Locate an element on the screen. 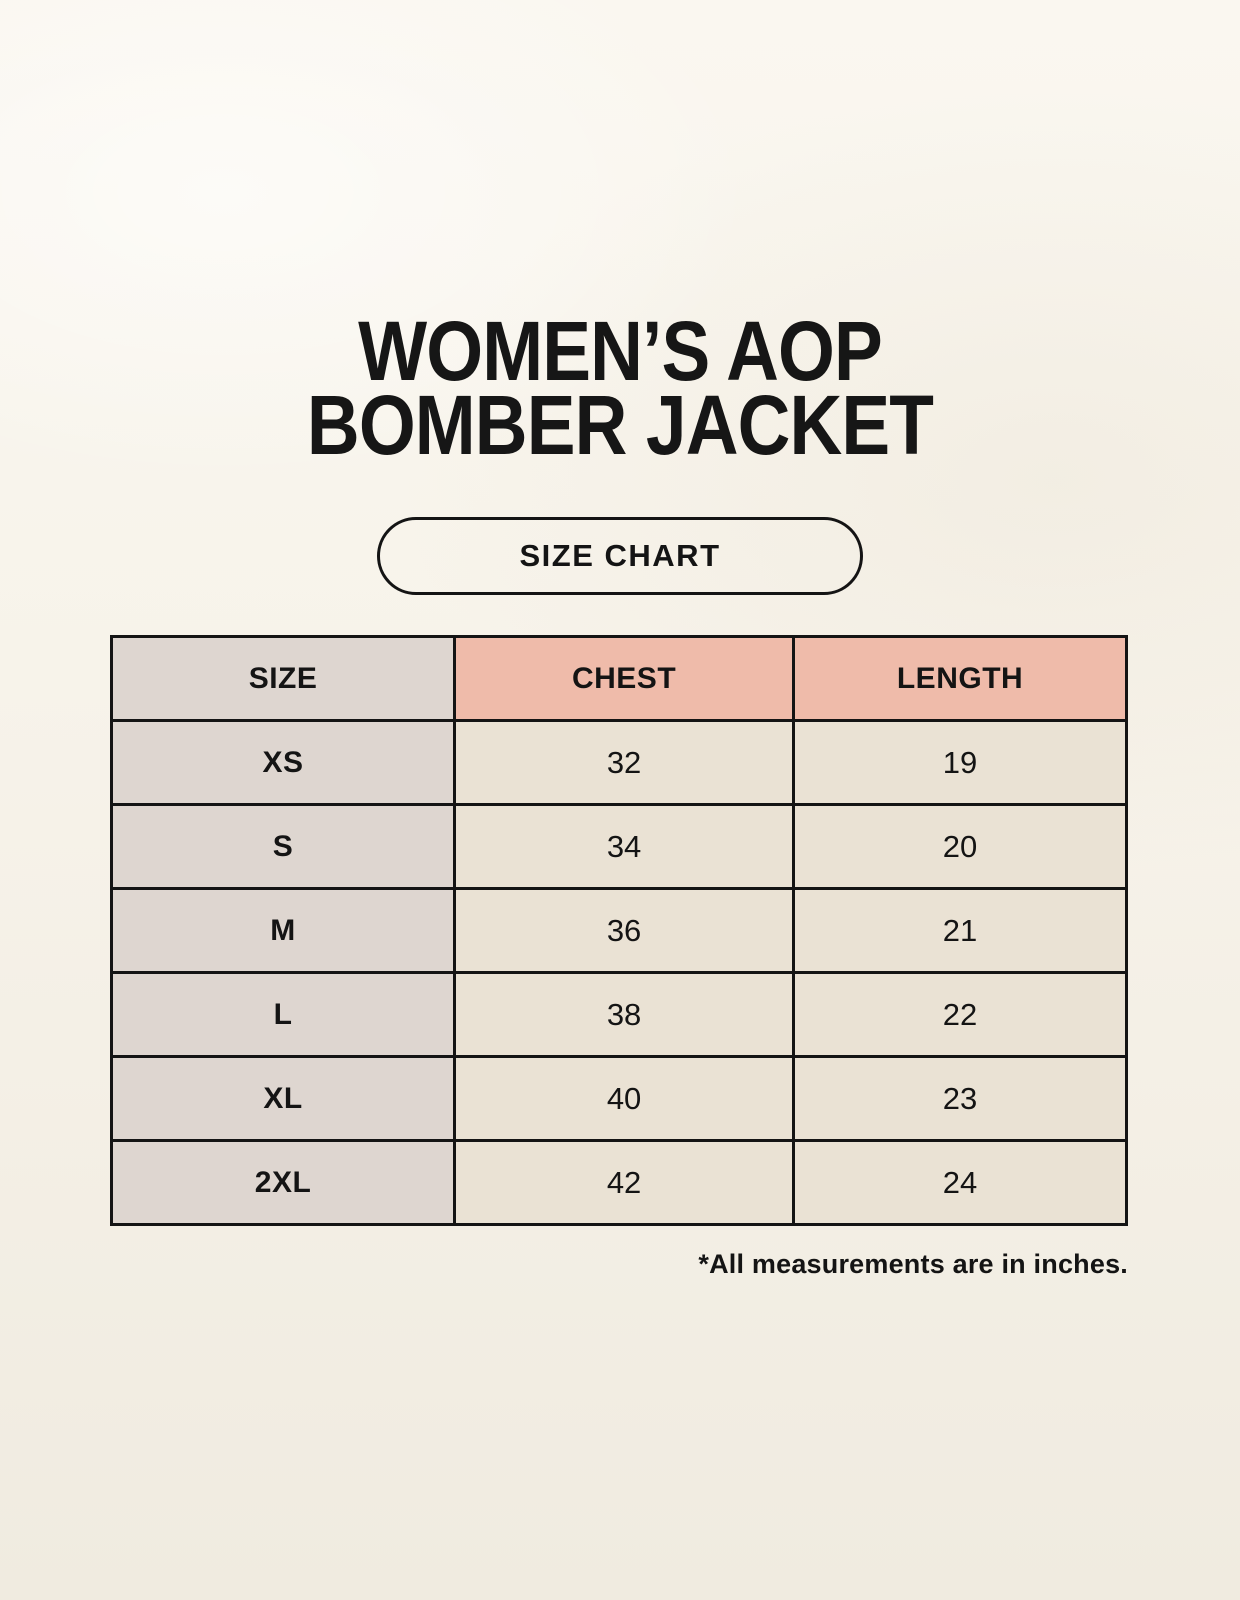 Image resolution: width=1240 pixels, height=1600 pixels. page-title: WOMEN’S AOP BOMBER JACKET is located at coordinates (620, 388).